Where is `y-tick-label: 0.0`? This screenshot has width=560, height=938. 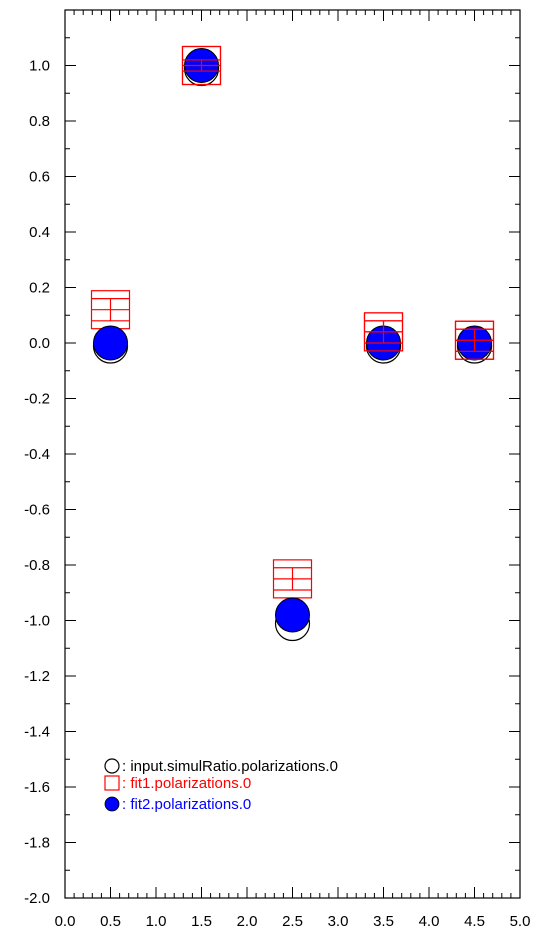 y-tick-label: 0.0 is located at coordinates (39, 343).